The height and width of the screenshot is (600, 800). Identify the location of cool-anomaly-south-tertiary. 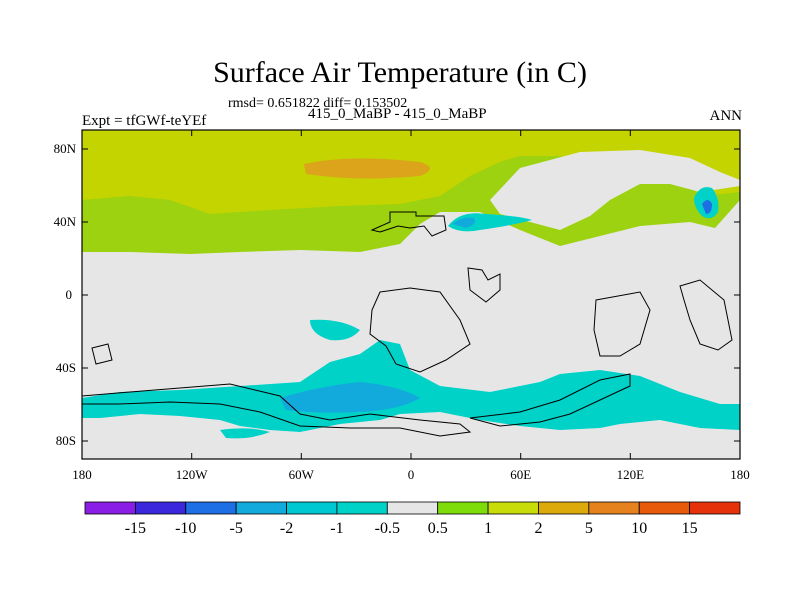
(245, 433).